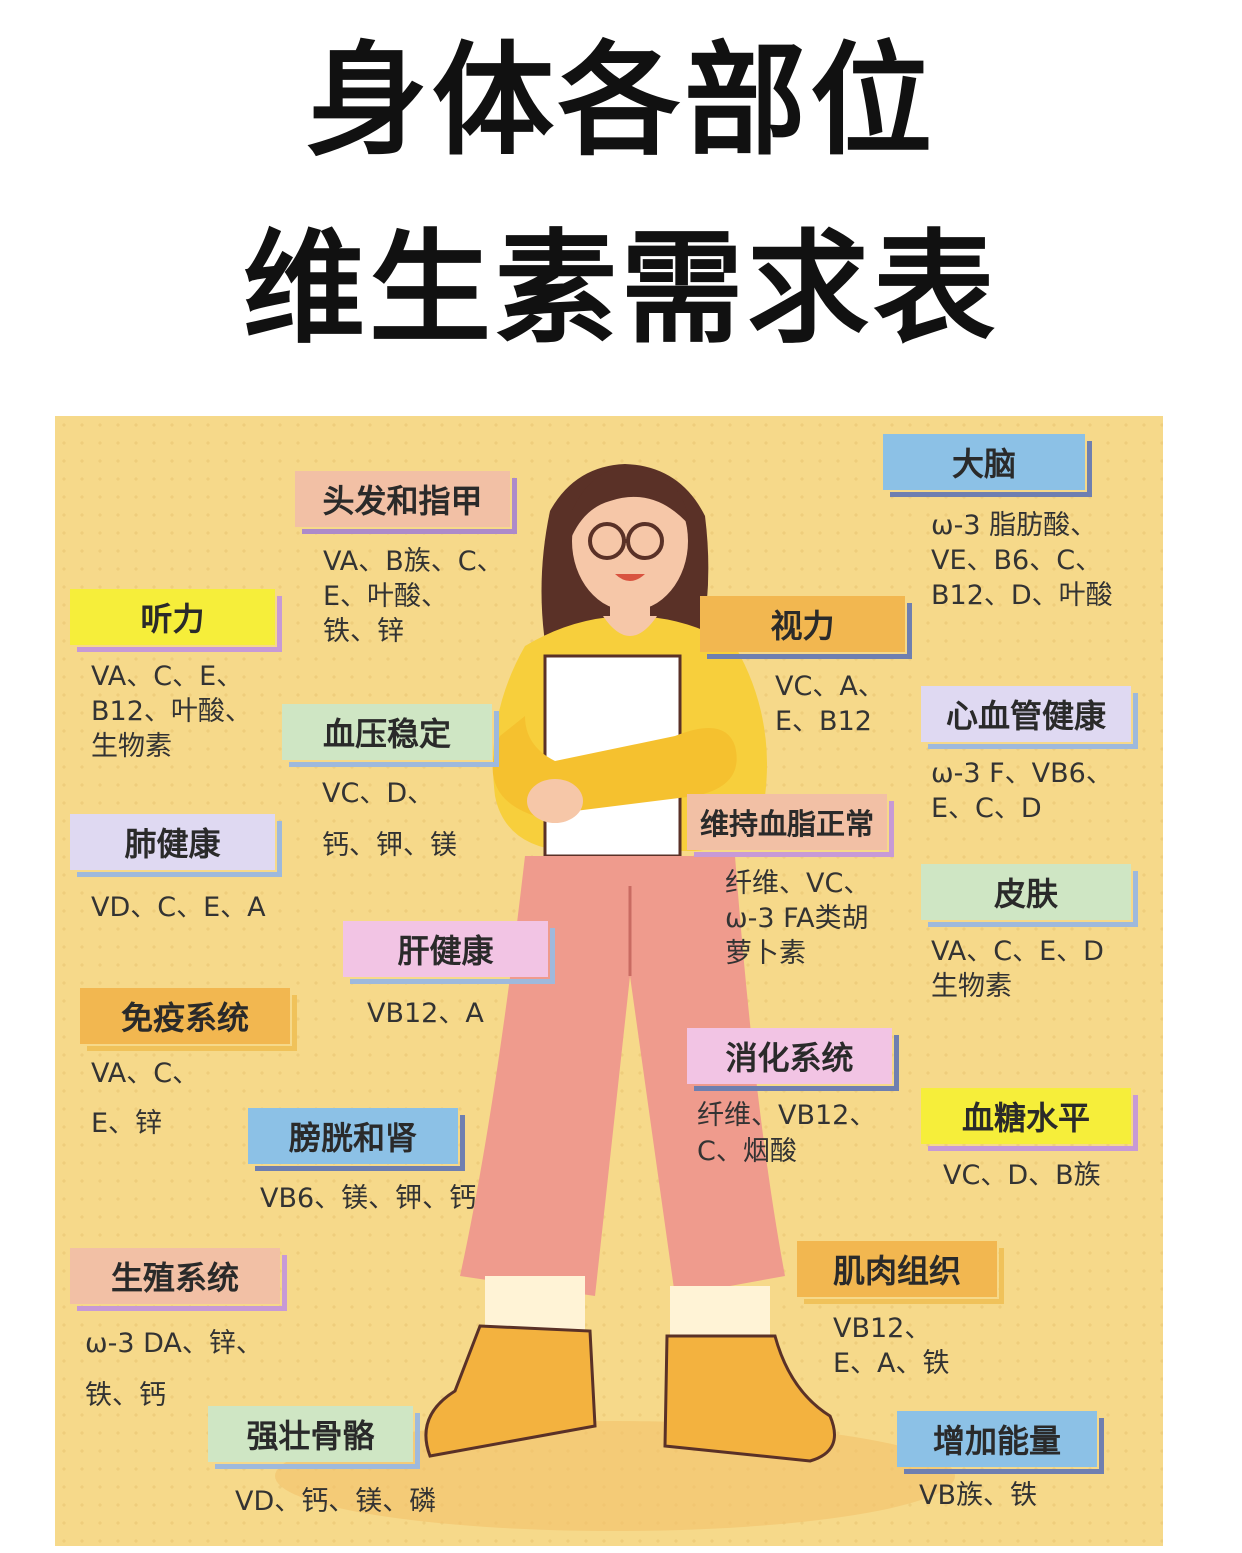 The width and height of the screenshot is (1242, 1553). Describe the element at coordinates (178, 907) in the screenshot. I see `text-lung-1: VD、C、E、A` at that location.